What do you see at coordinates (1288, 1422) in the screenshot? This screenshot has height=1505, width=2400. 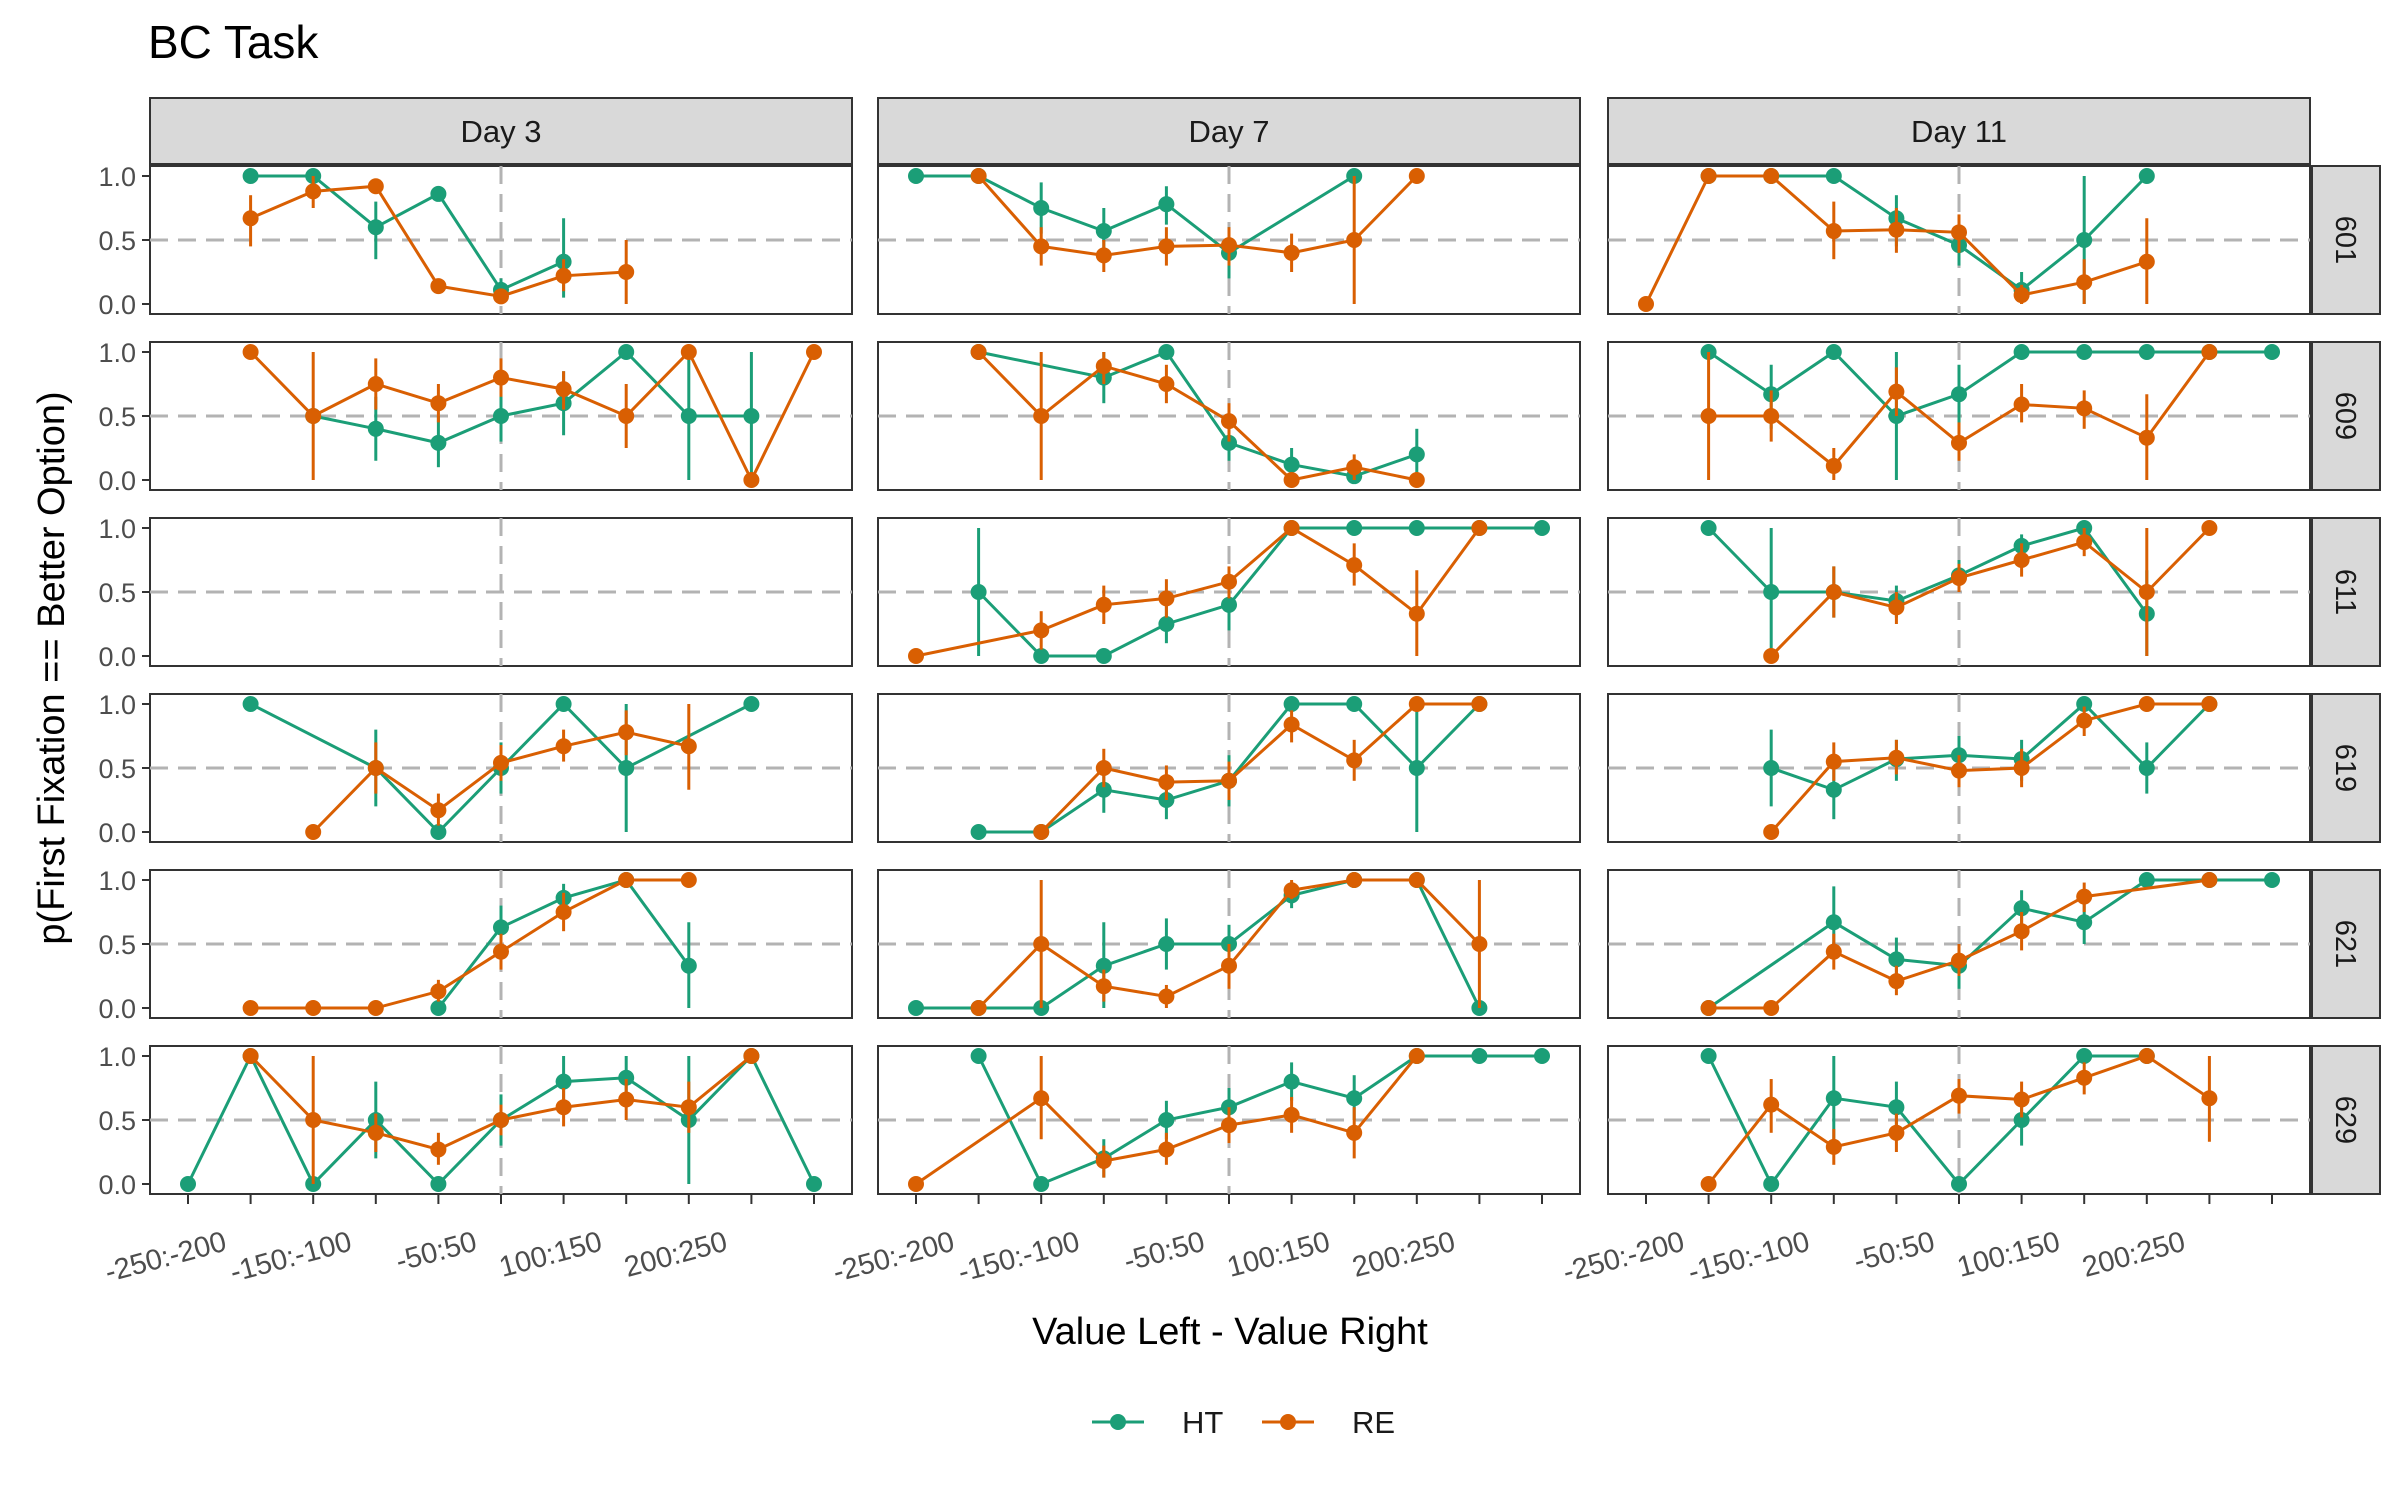 I see `legend-key-point` at bounding box center [1288, 1422].